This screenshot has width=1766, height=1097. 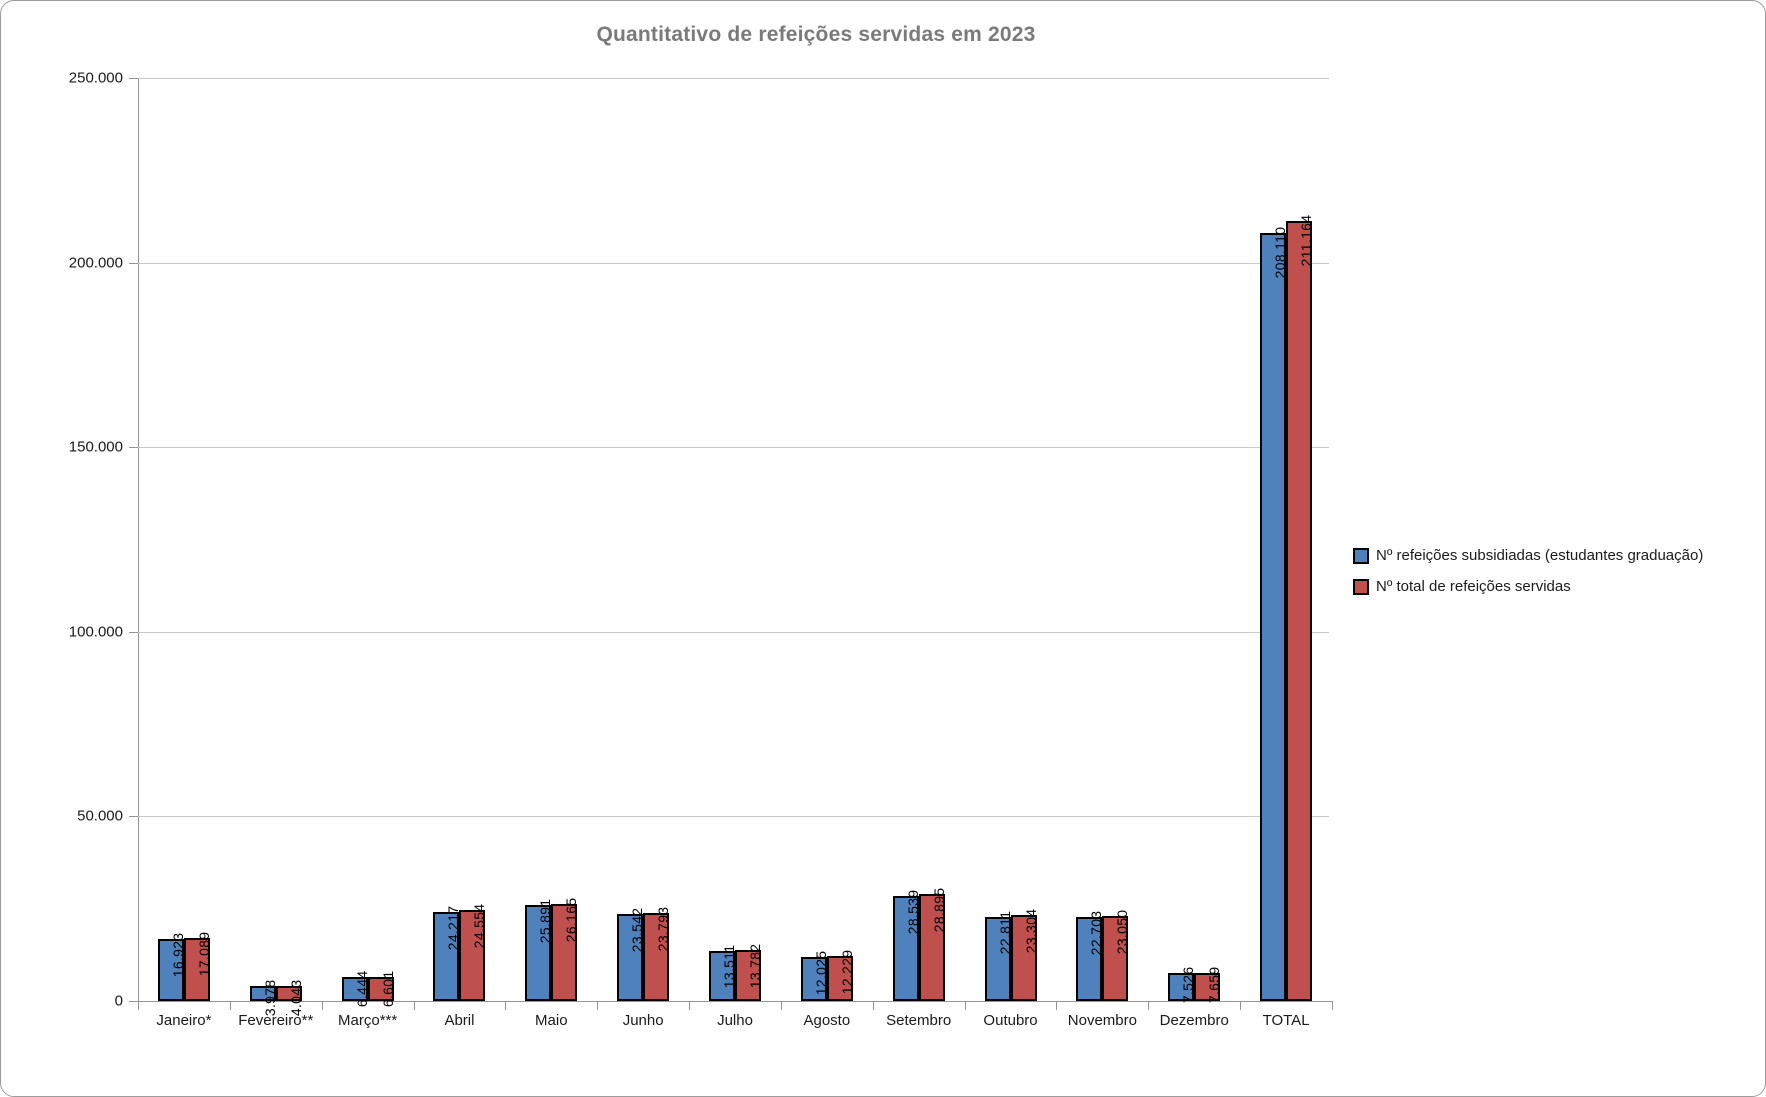 What do you see at coordinates (95, 263) in the screenshot?
I see `y-tick-label: 200.000` at bounding box center [95, 263].